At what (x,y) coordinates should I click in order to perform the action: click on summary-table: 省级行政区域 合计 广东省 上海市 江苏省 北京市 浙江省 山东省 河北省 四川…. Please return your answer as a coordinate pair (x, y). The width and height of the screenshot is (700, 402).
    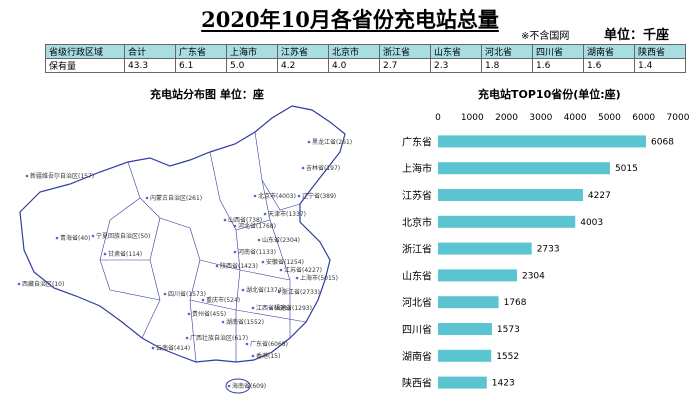
    Looking at the image, I should click on (365, 58).